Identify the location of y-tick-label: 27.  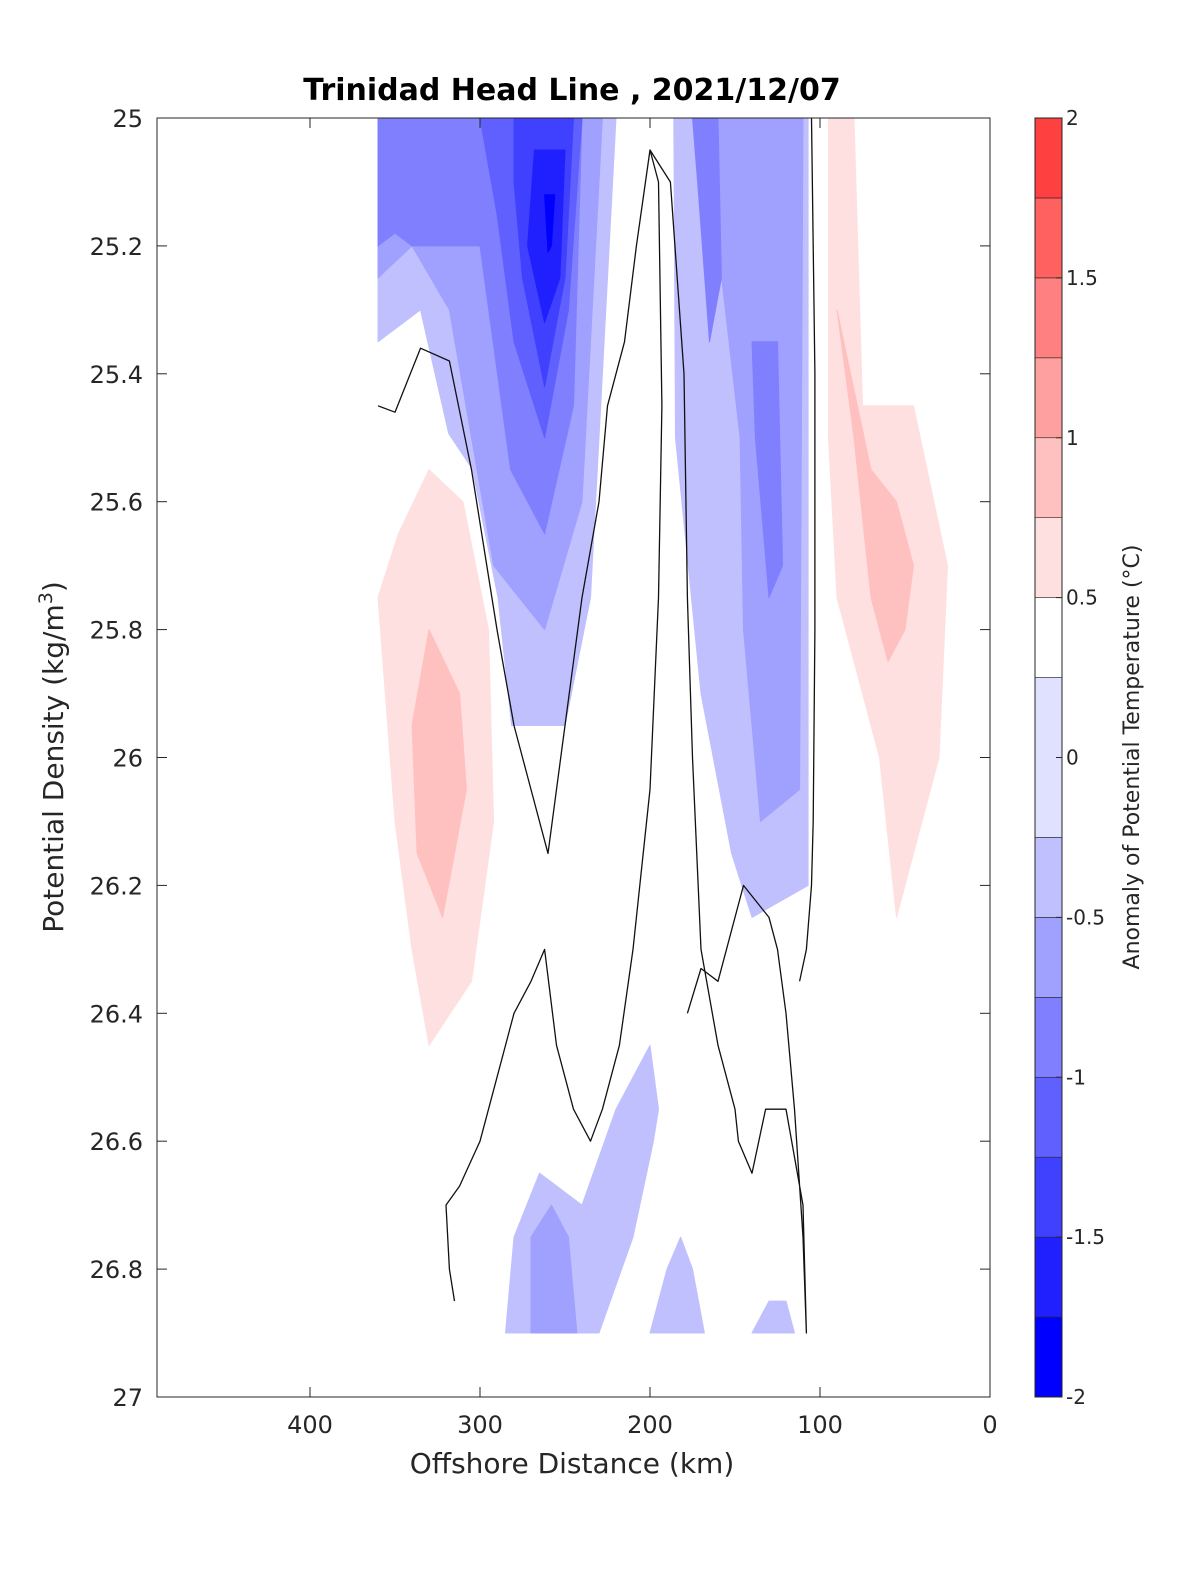
(127, 1398).